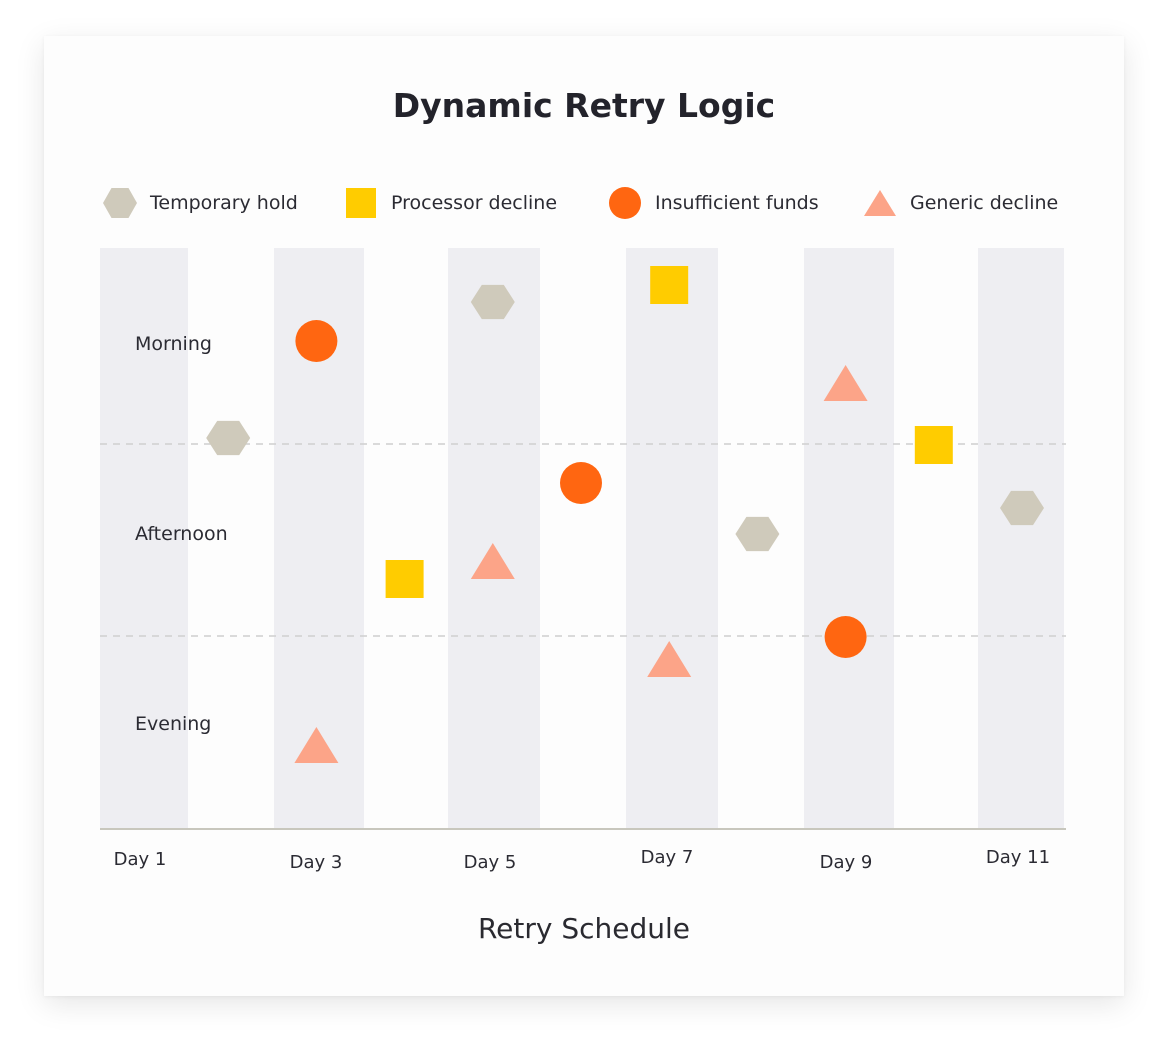 This screenshot has width=1168, height=1048. Describe the element at coordinates (984, 203) in the screenshot. I see `legend-label: Generic decline` at that location.